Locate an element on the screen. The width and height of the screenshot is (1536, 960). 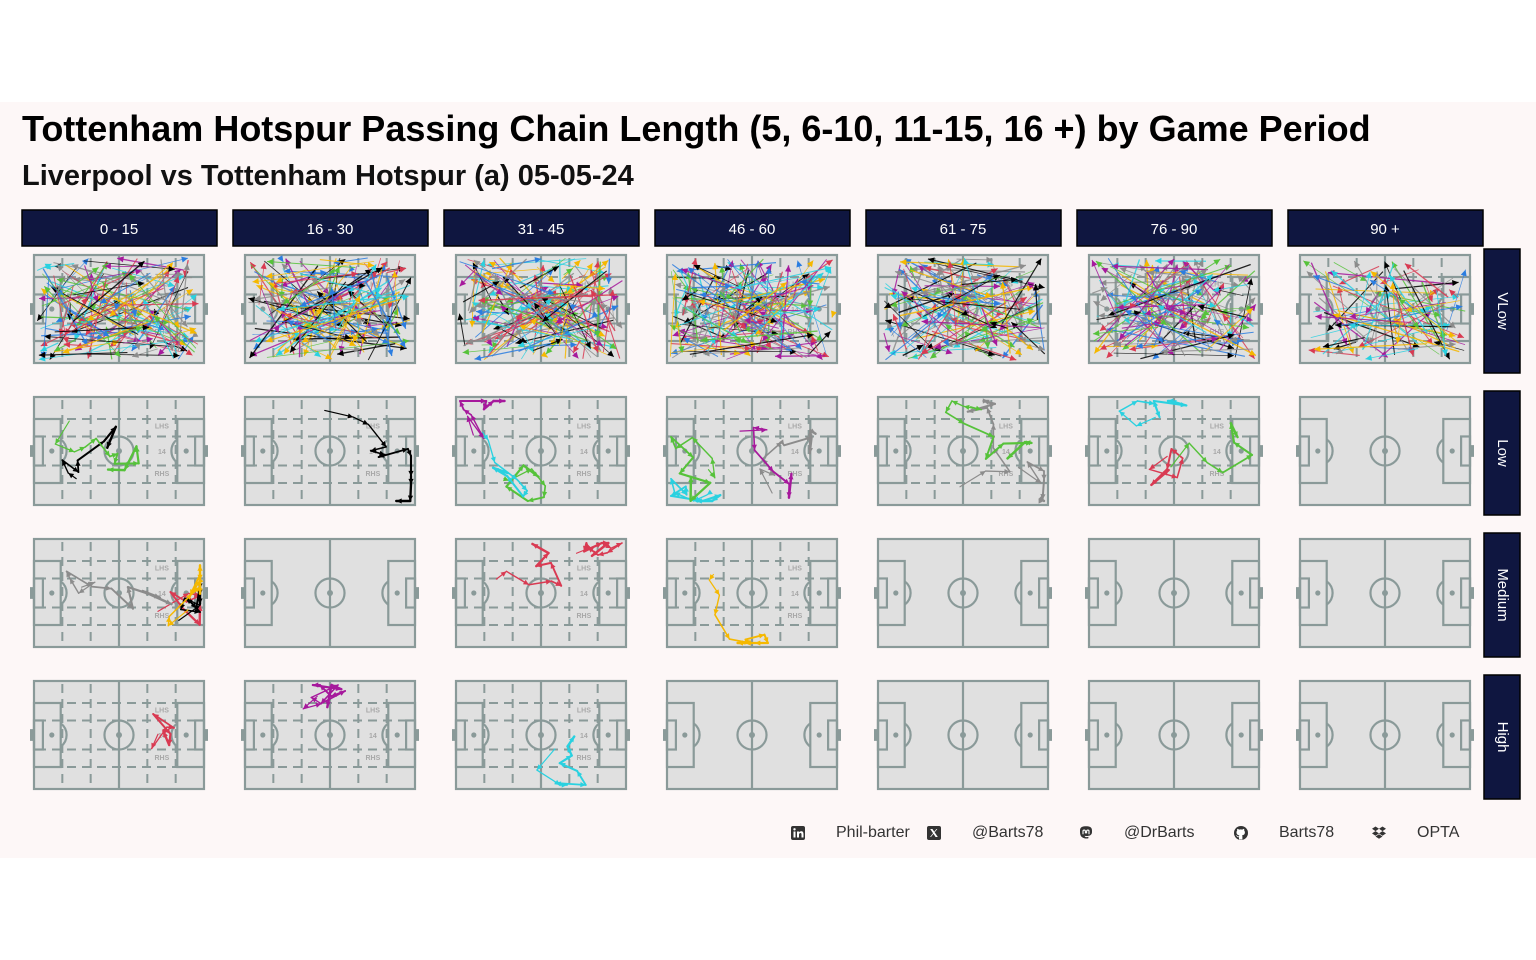
github-icon is located at coordinates (1241, 833).